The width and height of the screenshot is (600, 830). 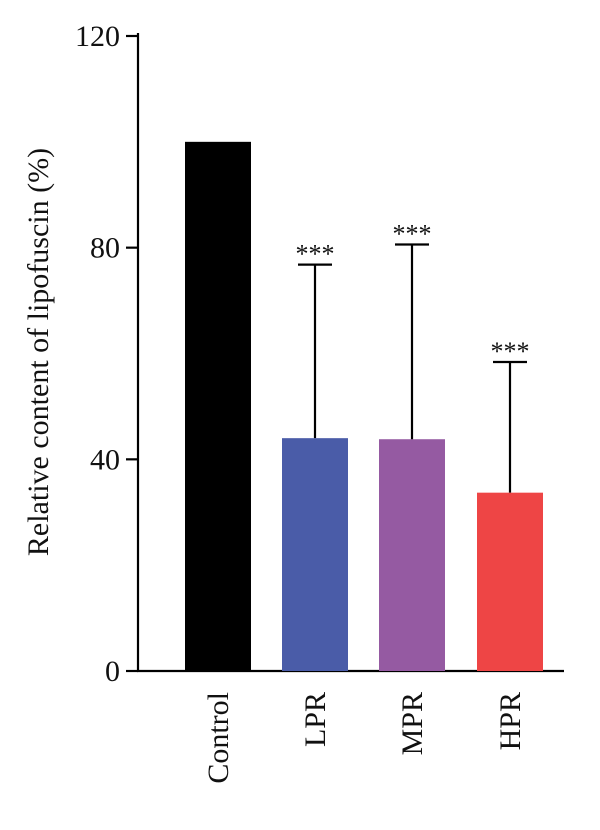 What do you see at coordinates (106, 354) in the screenshot?
I see `y-ticks: 0 40 80 120` at bounding box center [106, 354].